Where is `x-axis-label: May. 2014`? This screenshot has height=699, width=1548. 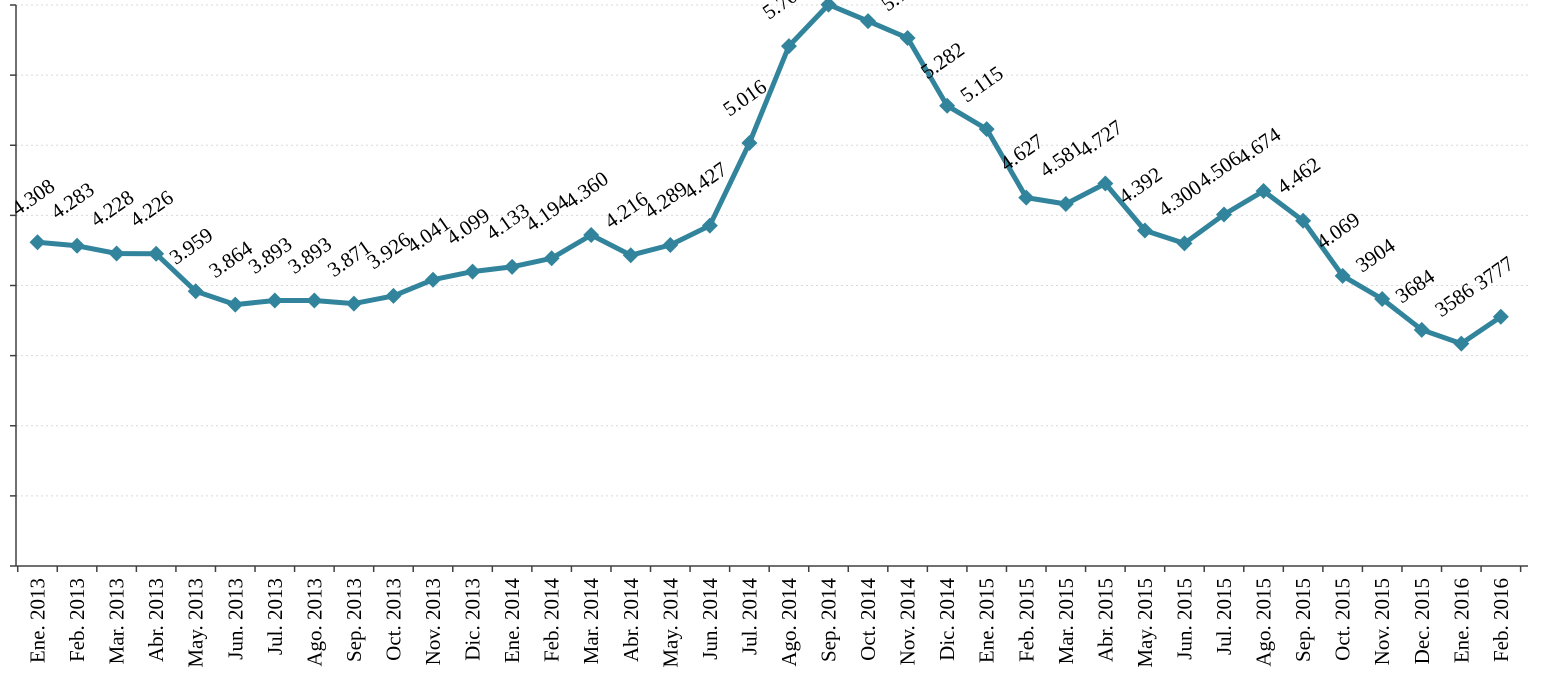
x-axis-label: May. 2014 is located at coordinates (670, 623).